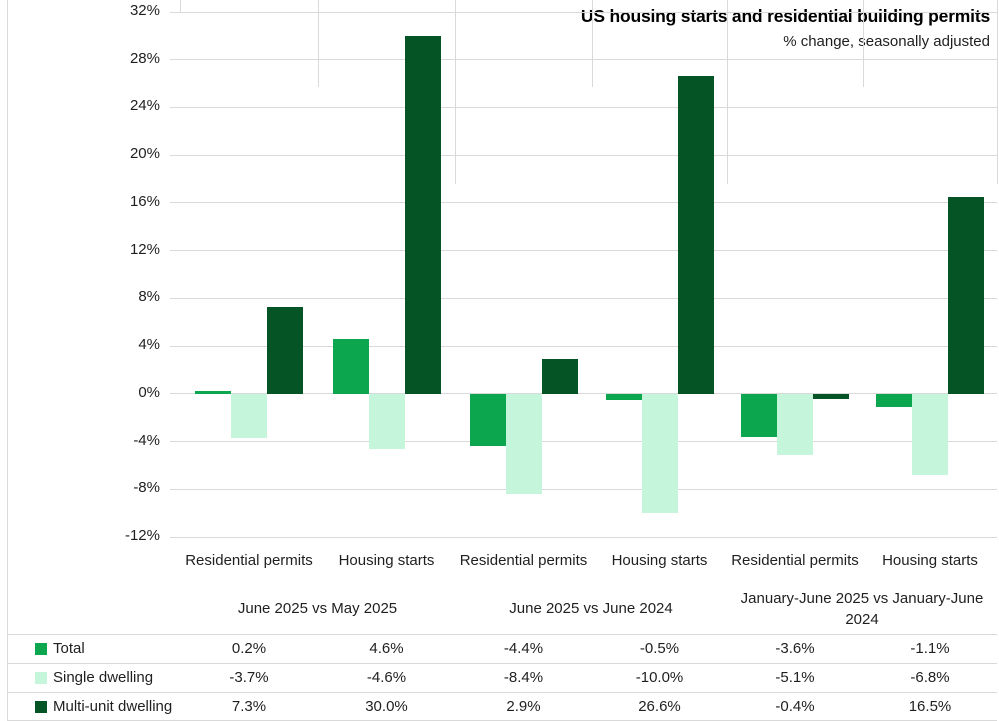  I want to click on legend-label: Total, so click(69, 648).